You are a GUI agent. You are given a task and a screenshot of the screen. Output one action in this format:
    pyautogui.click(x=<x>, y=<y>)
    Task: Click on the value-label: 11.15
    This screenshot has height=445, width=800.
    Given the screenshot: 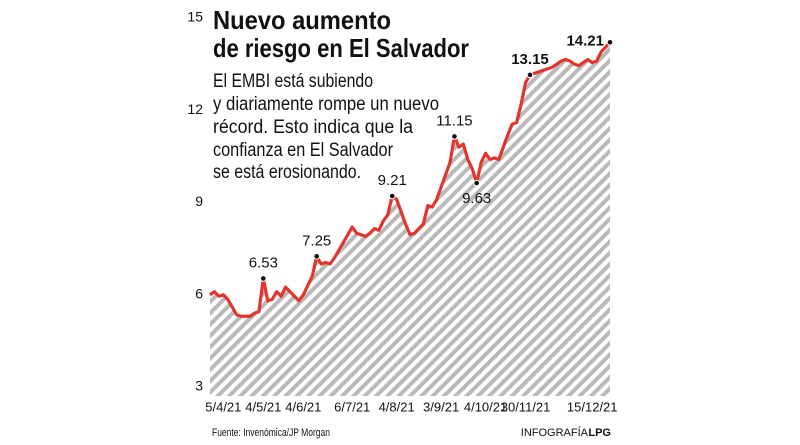 What is the action you would take?
    pyautogui.click(x=454, y=120)
    